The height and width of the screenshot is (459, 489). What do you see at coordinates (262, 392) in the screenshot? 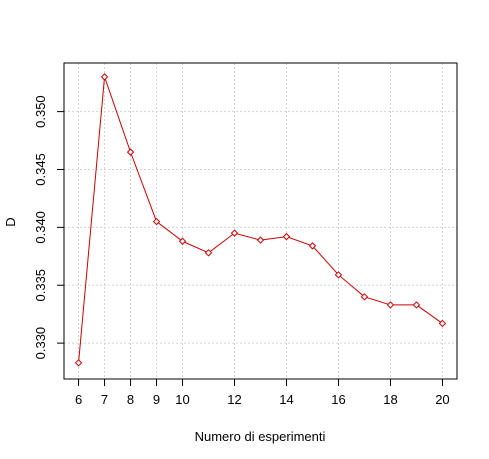
I see `x-axis: 6 7 8 9 10 12 14 16 18 20` at bounding box center [262, 392].